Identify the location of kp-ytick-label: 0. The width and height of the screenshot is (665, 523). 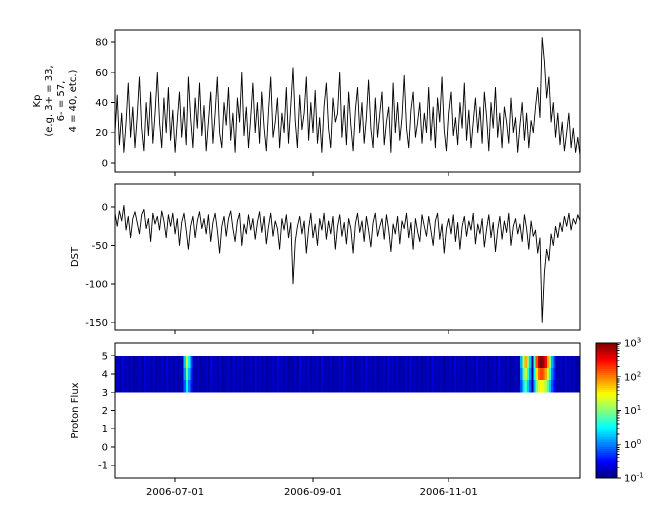
(105, 163).